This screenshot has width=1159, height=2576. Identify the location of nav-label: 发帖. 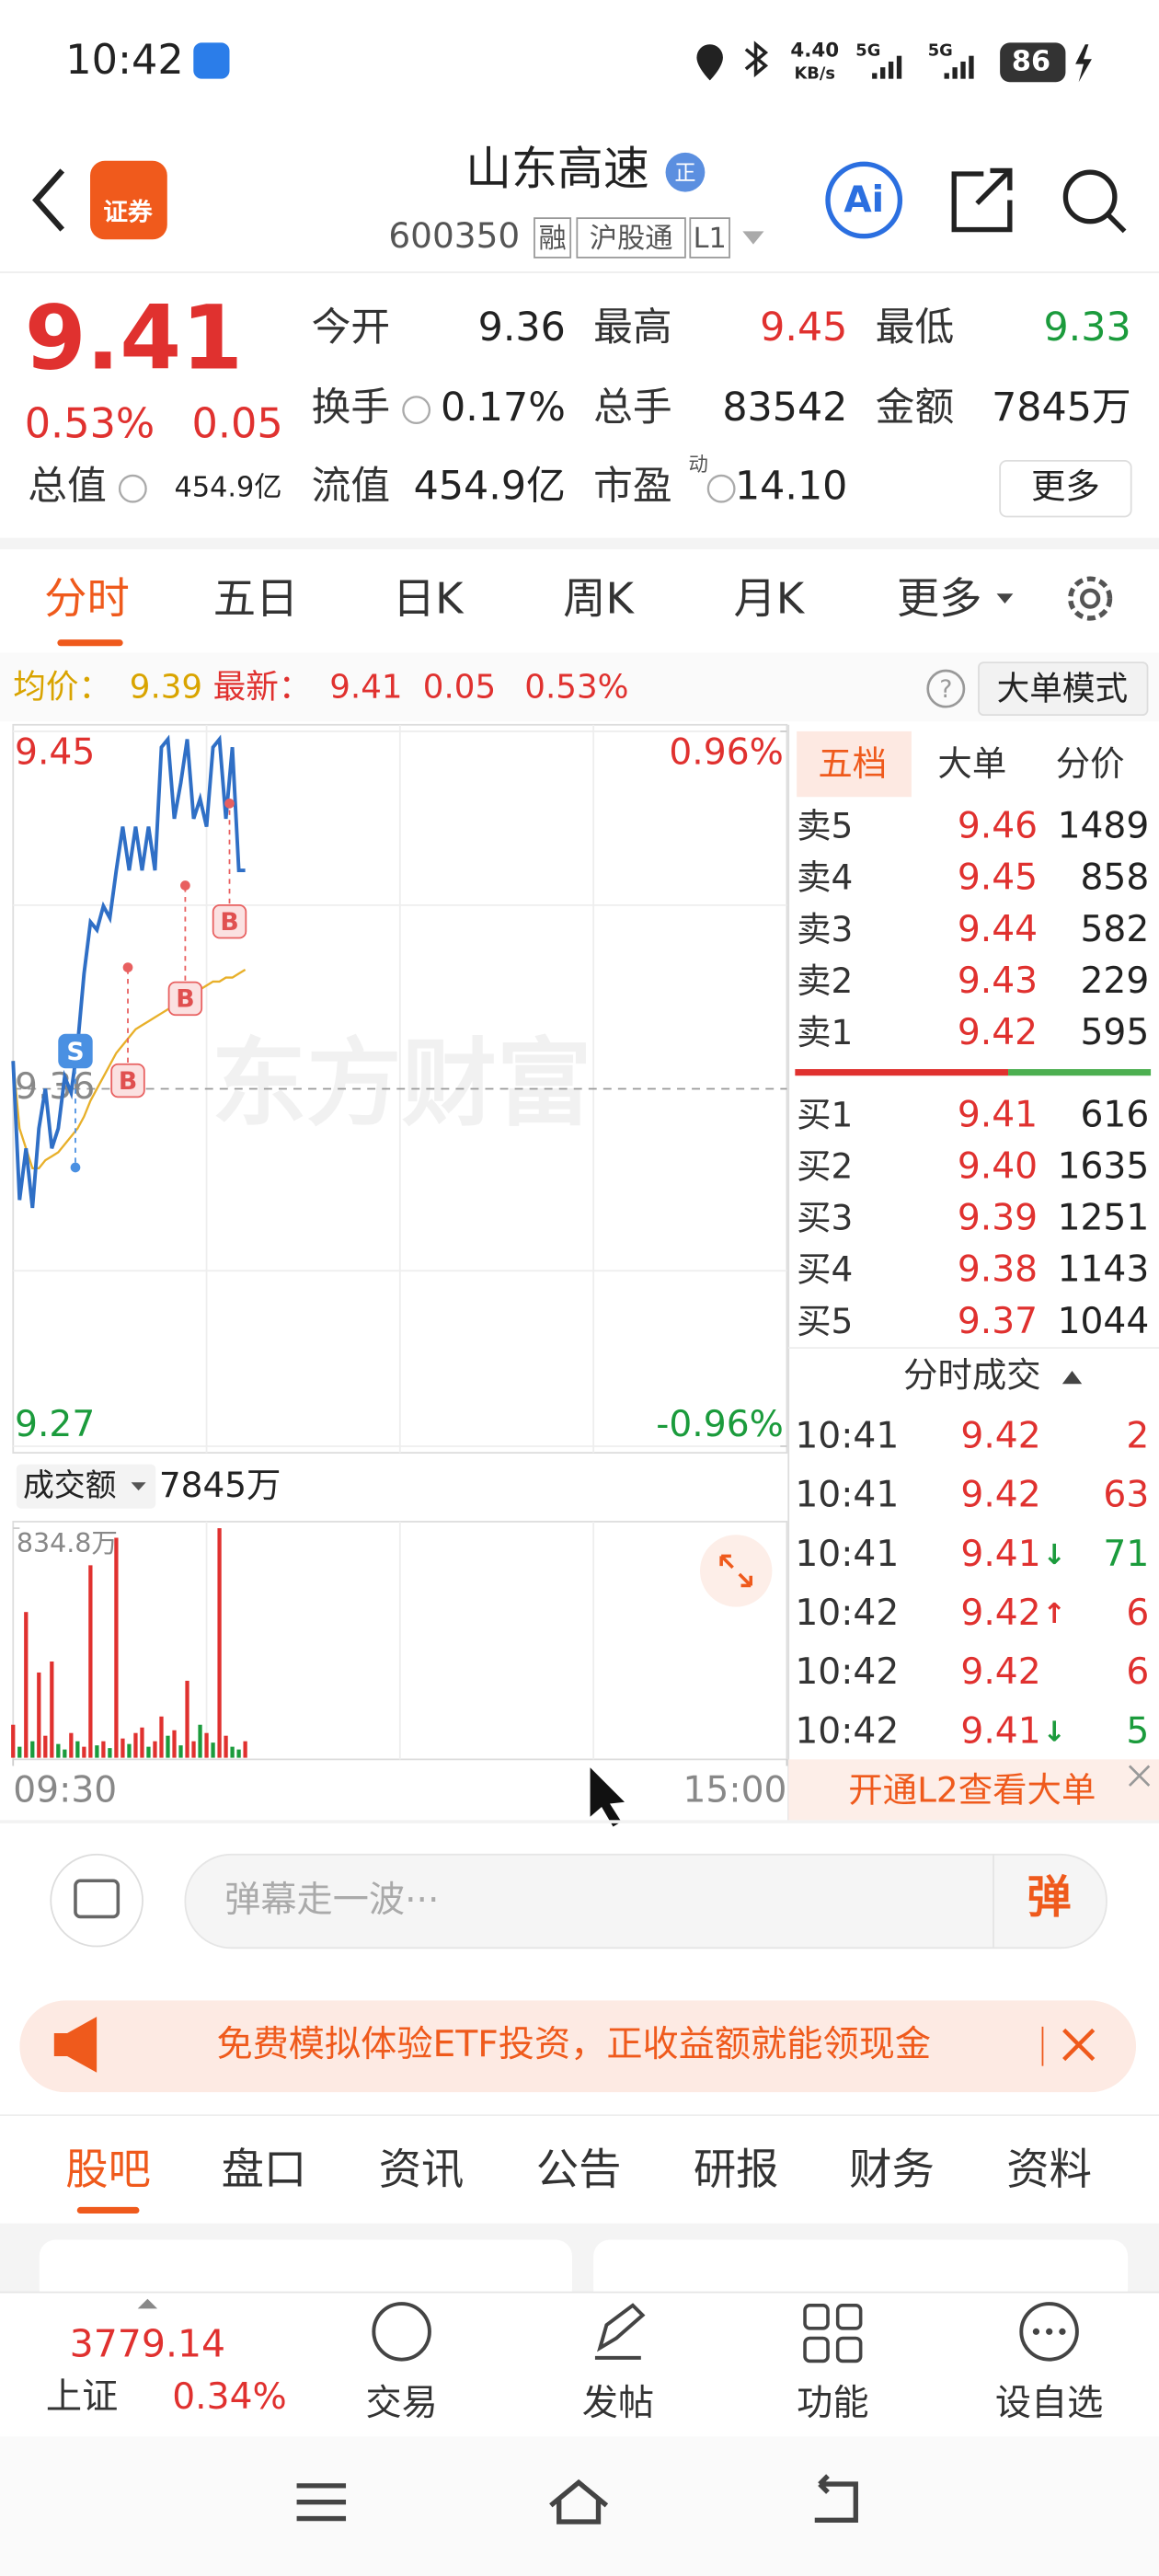
(618, 2403).